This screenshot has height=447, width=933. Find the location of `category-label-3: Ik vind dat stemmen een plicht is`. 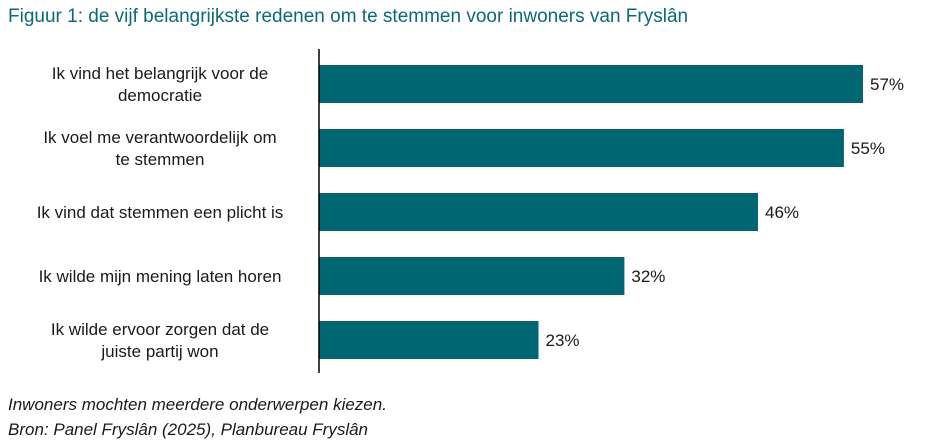

category-label-3: Ik vind dat stemmen een plicht is is located at coordinates (160, 212).